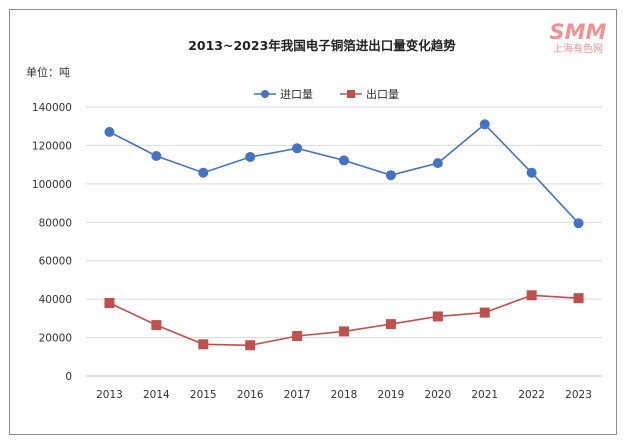 Image resolution: width=628 pixels, height=446 pixels. Describe the element at coordinates (55, 339) in the screenshot. I see `y-tick-label: 20000` at that location.